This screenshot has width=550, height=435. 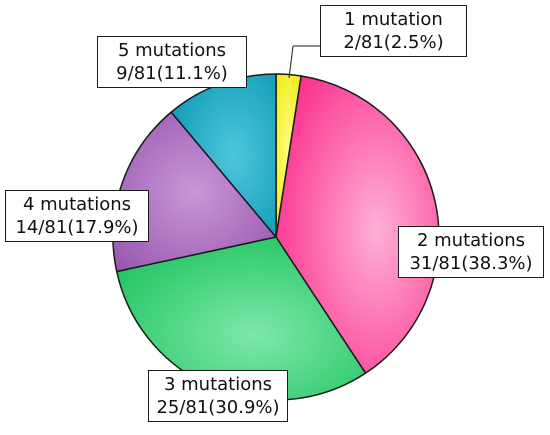 What do you see at coordinates (471, 252) in the screenshot?
I see `slice-label-2-mutations: 2 mutations 31/81(38.3%)` at bounding box center [471, 252].